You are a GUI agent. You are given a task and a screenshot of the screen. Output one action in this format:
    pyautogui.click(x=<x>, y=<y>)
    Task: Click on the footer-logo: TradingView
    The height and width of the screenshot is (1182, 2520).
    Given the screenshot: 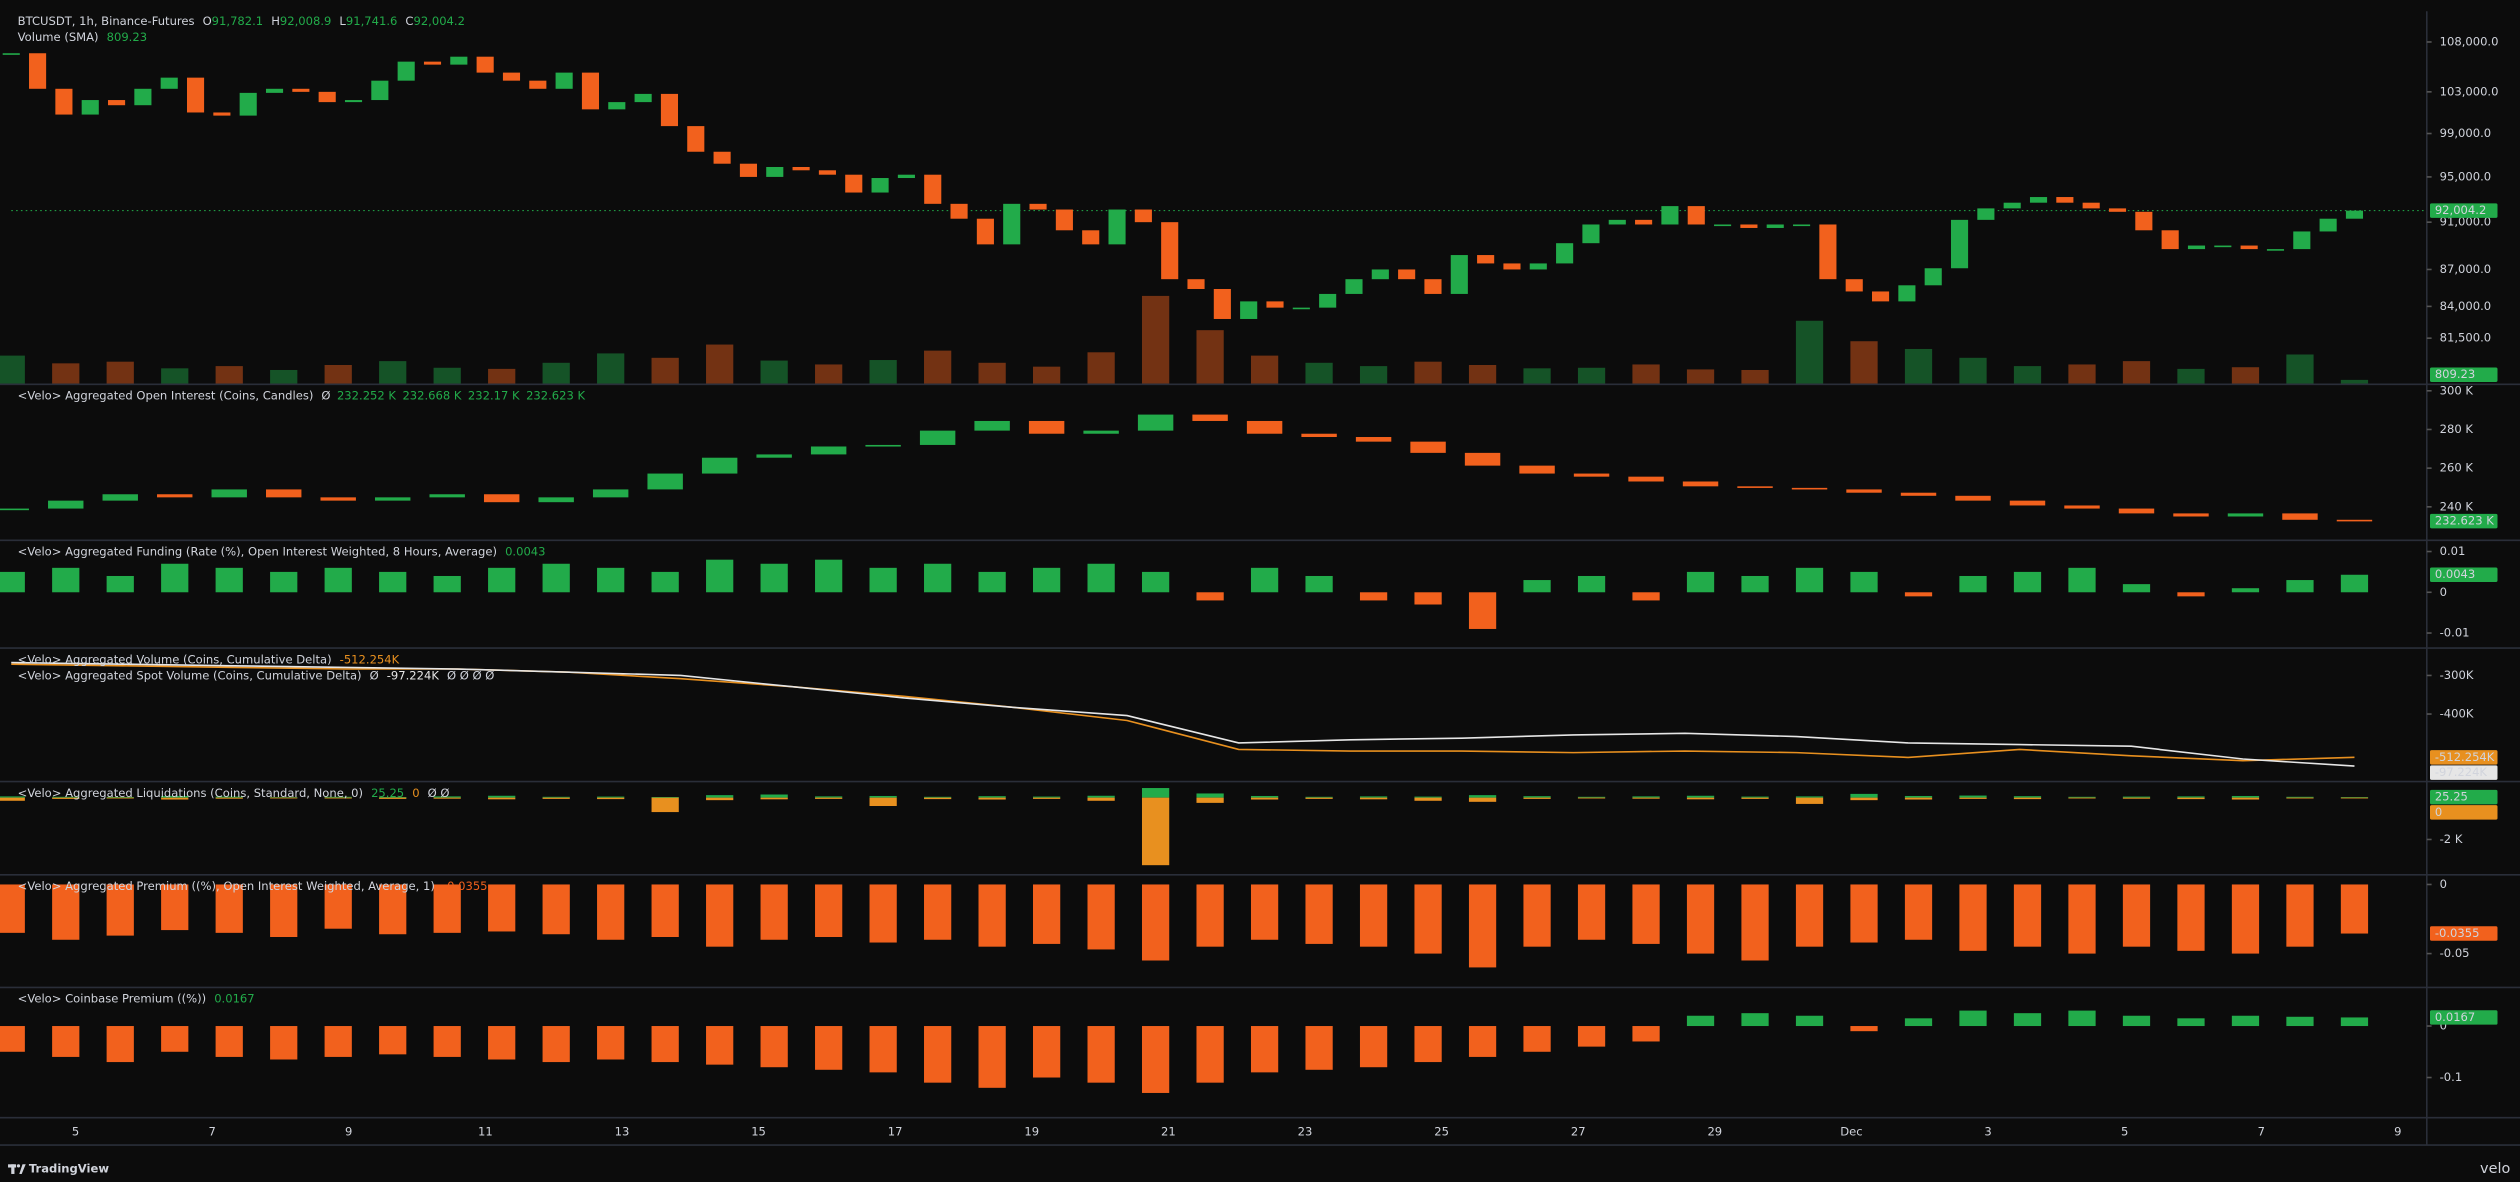 What is the action you would take?
    pyautogui.click(x=69, y=1169)
    